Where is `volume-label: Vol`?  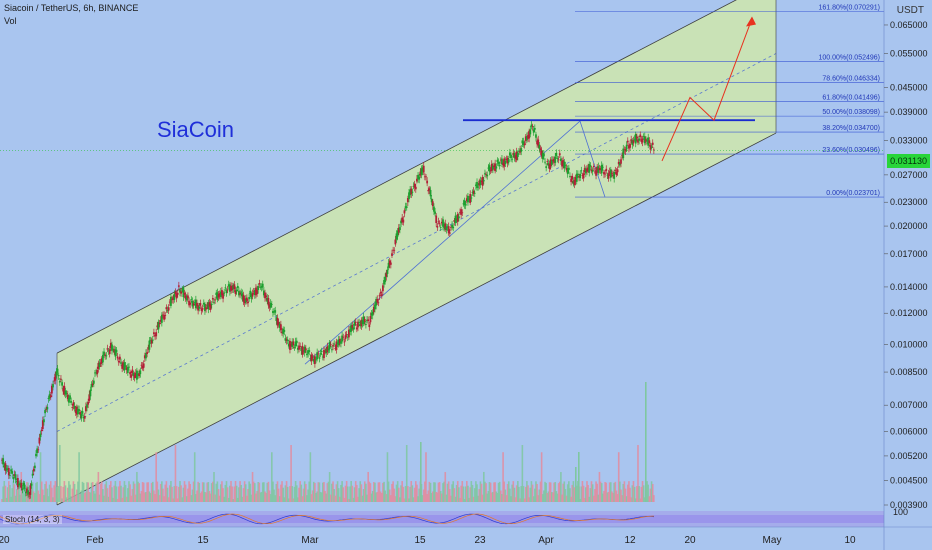
volume-label: Vol is located at coordinates (10, 21).